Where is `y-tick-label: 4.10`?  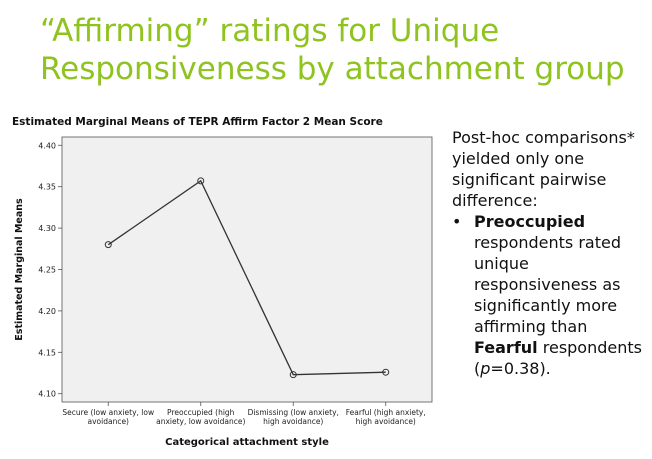
y-tick-label: 4.10 is located at coordinates (47, 394).